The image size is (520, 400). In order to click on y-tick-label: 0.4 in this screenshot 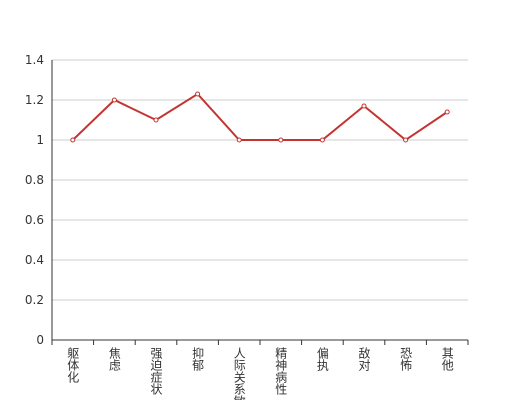, I will do `click(34, 260)`.